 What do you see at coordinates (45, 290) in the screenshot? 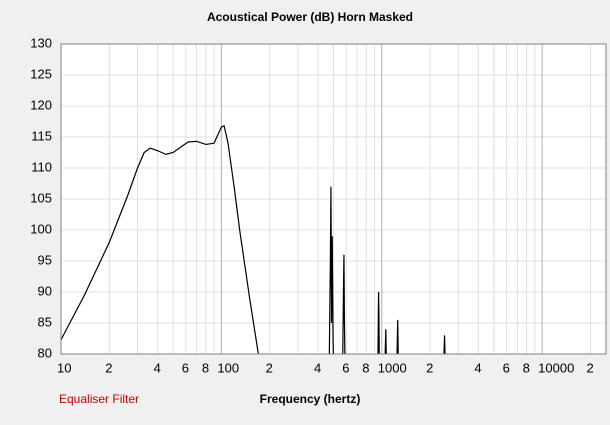
I see `y-tick-label: 90` at bounding box center [45, 290].